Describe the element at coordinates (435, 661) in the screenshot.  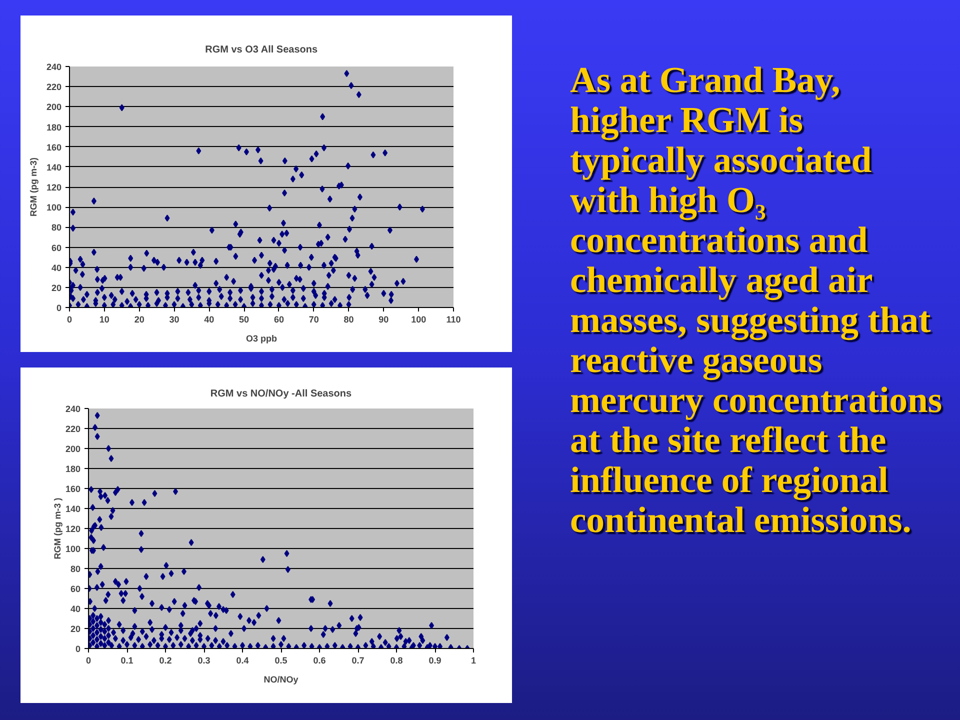
I see `x-tick-label: 0.9` at that location.